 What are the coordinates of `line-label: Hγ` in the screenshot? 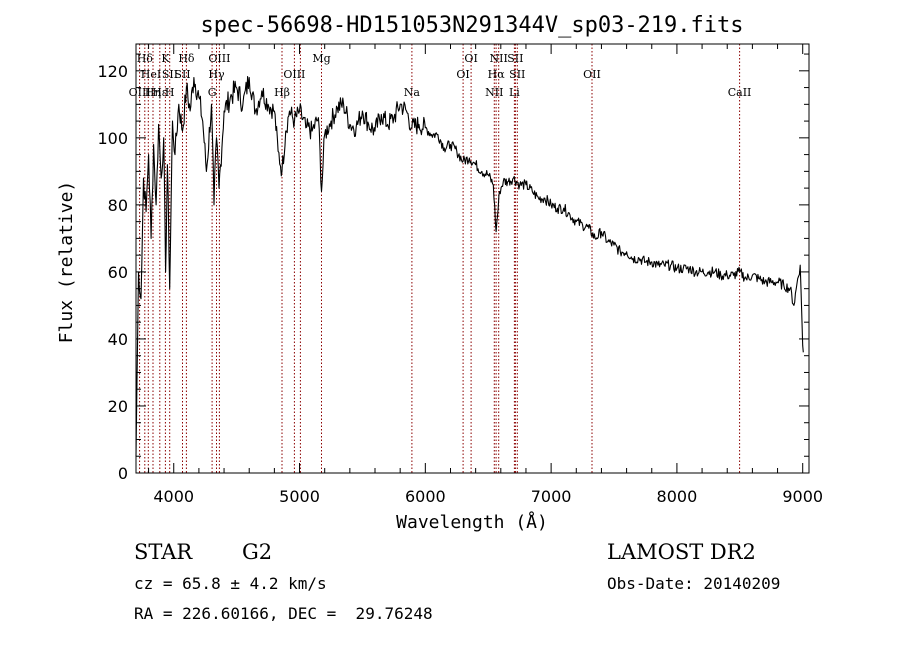 It's located at (216, 74).